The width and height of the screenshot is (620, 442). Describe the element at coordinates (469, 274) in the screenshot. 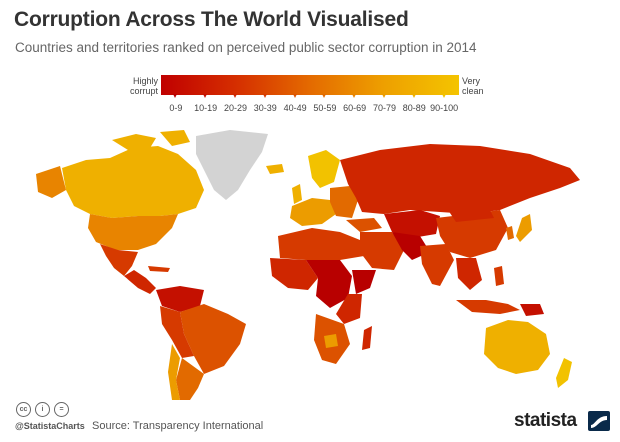

I see `region-southeast-asia` at that location.